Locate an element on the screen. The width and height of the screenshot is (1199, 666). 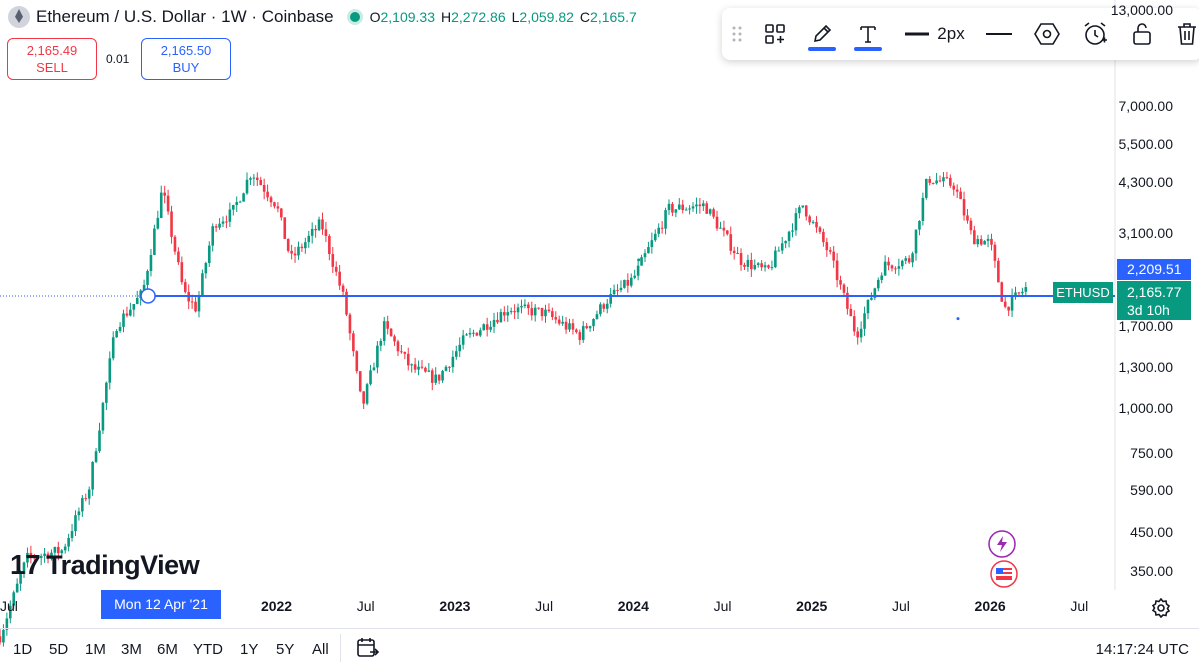
range-3m: 3M is located at coordinates (131, 649).